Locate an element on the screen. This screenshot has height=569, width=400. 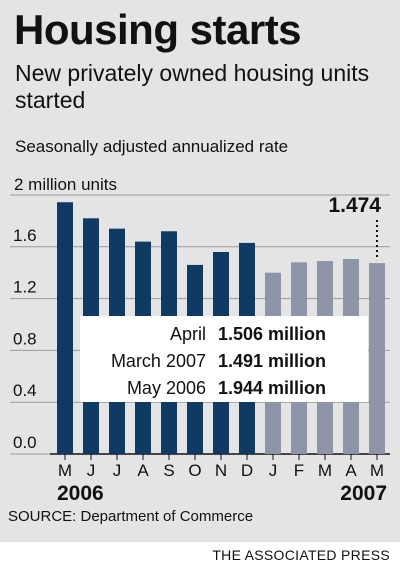
x-tick-label: S is located at coordinates (168, 470).